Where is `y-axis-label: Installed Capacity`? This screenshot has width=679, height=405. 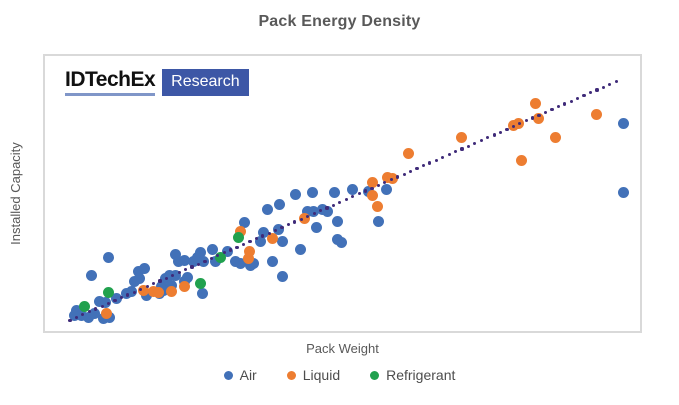 y-axis-label: Installed Capacity is located at coordinates (15, 193).